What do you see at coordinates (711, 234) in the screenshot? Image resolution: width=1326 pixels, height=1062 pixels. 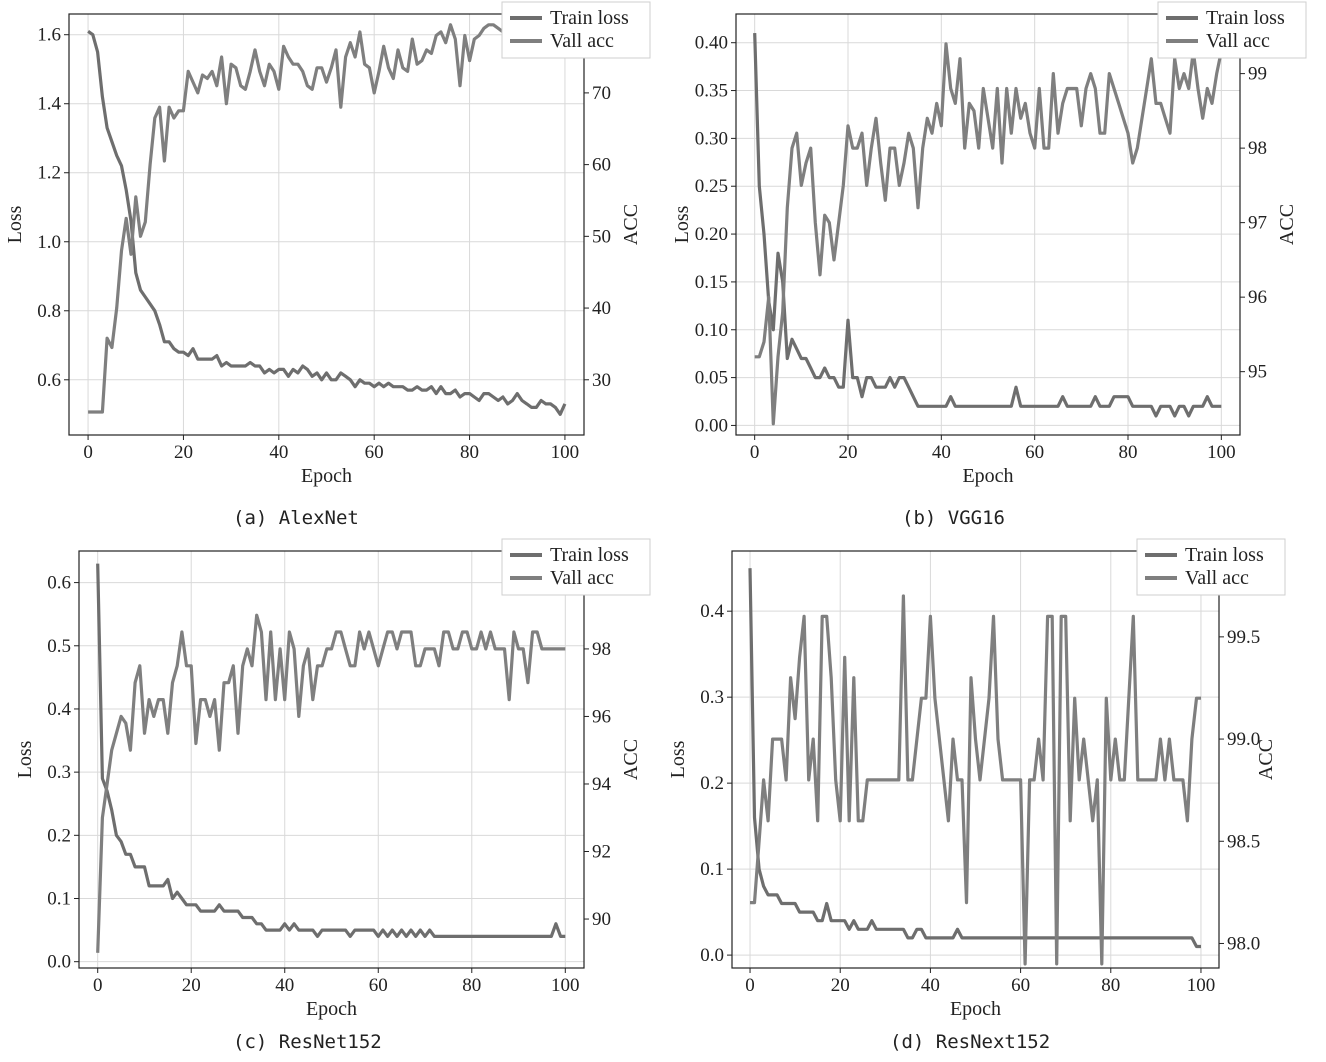 I see `y-tick-label: 0.20` at bounding box center [711, 234].